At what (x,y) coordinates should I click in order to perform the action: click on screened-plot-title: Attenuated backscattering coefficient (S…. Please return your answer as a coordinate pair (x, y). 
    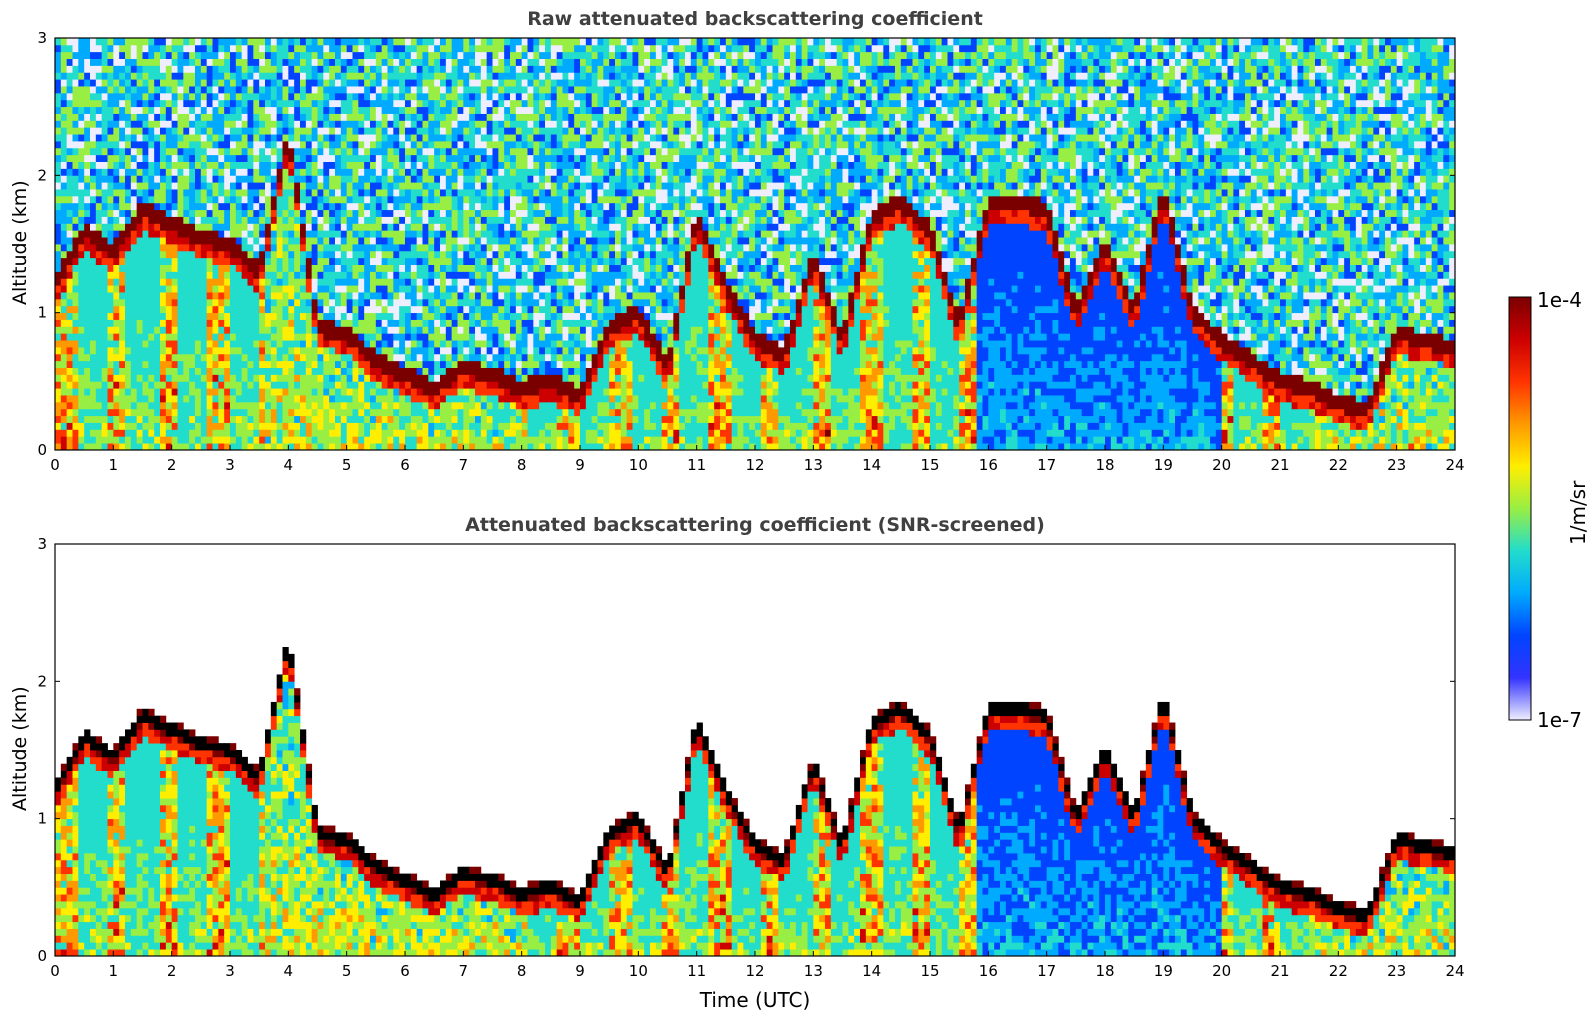
    Looking at the image, I should click on (755, 525).